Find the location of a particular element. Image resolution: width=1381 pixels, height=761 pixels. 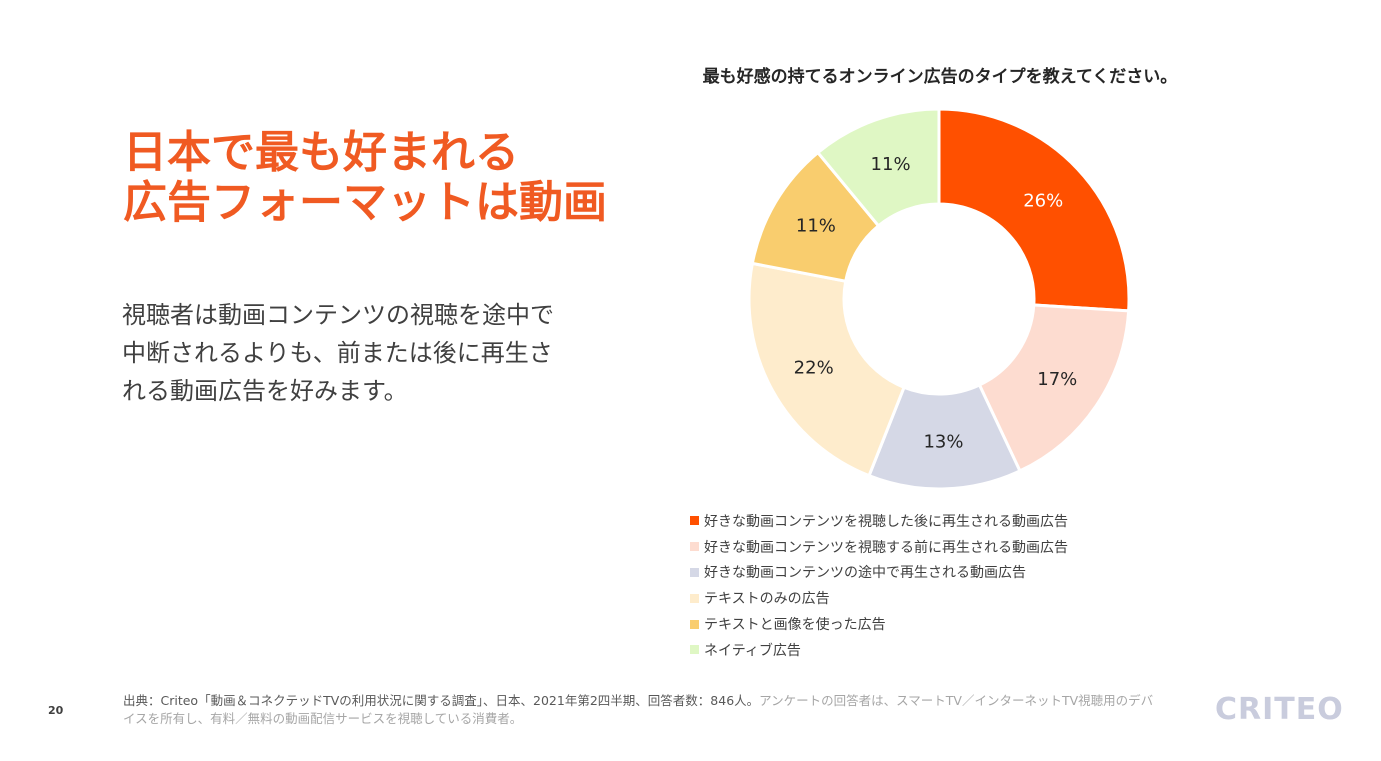

donut-data-label-3: 13% is located at coordinates (943, 441).